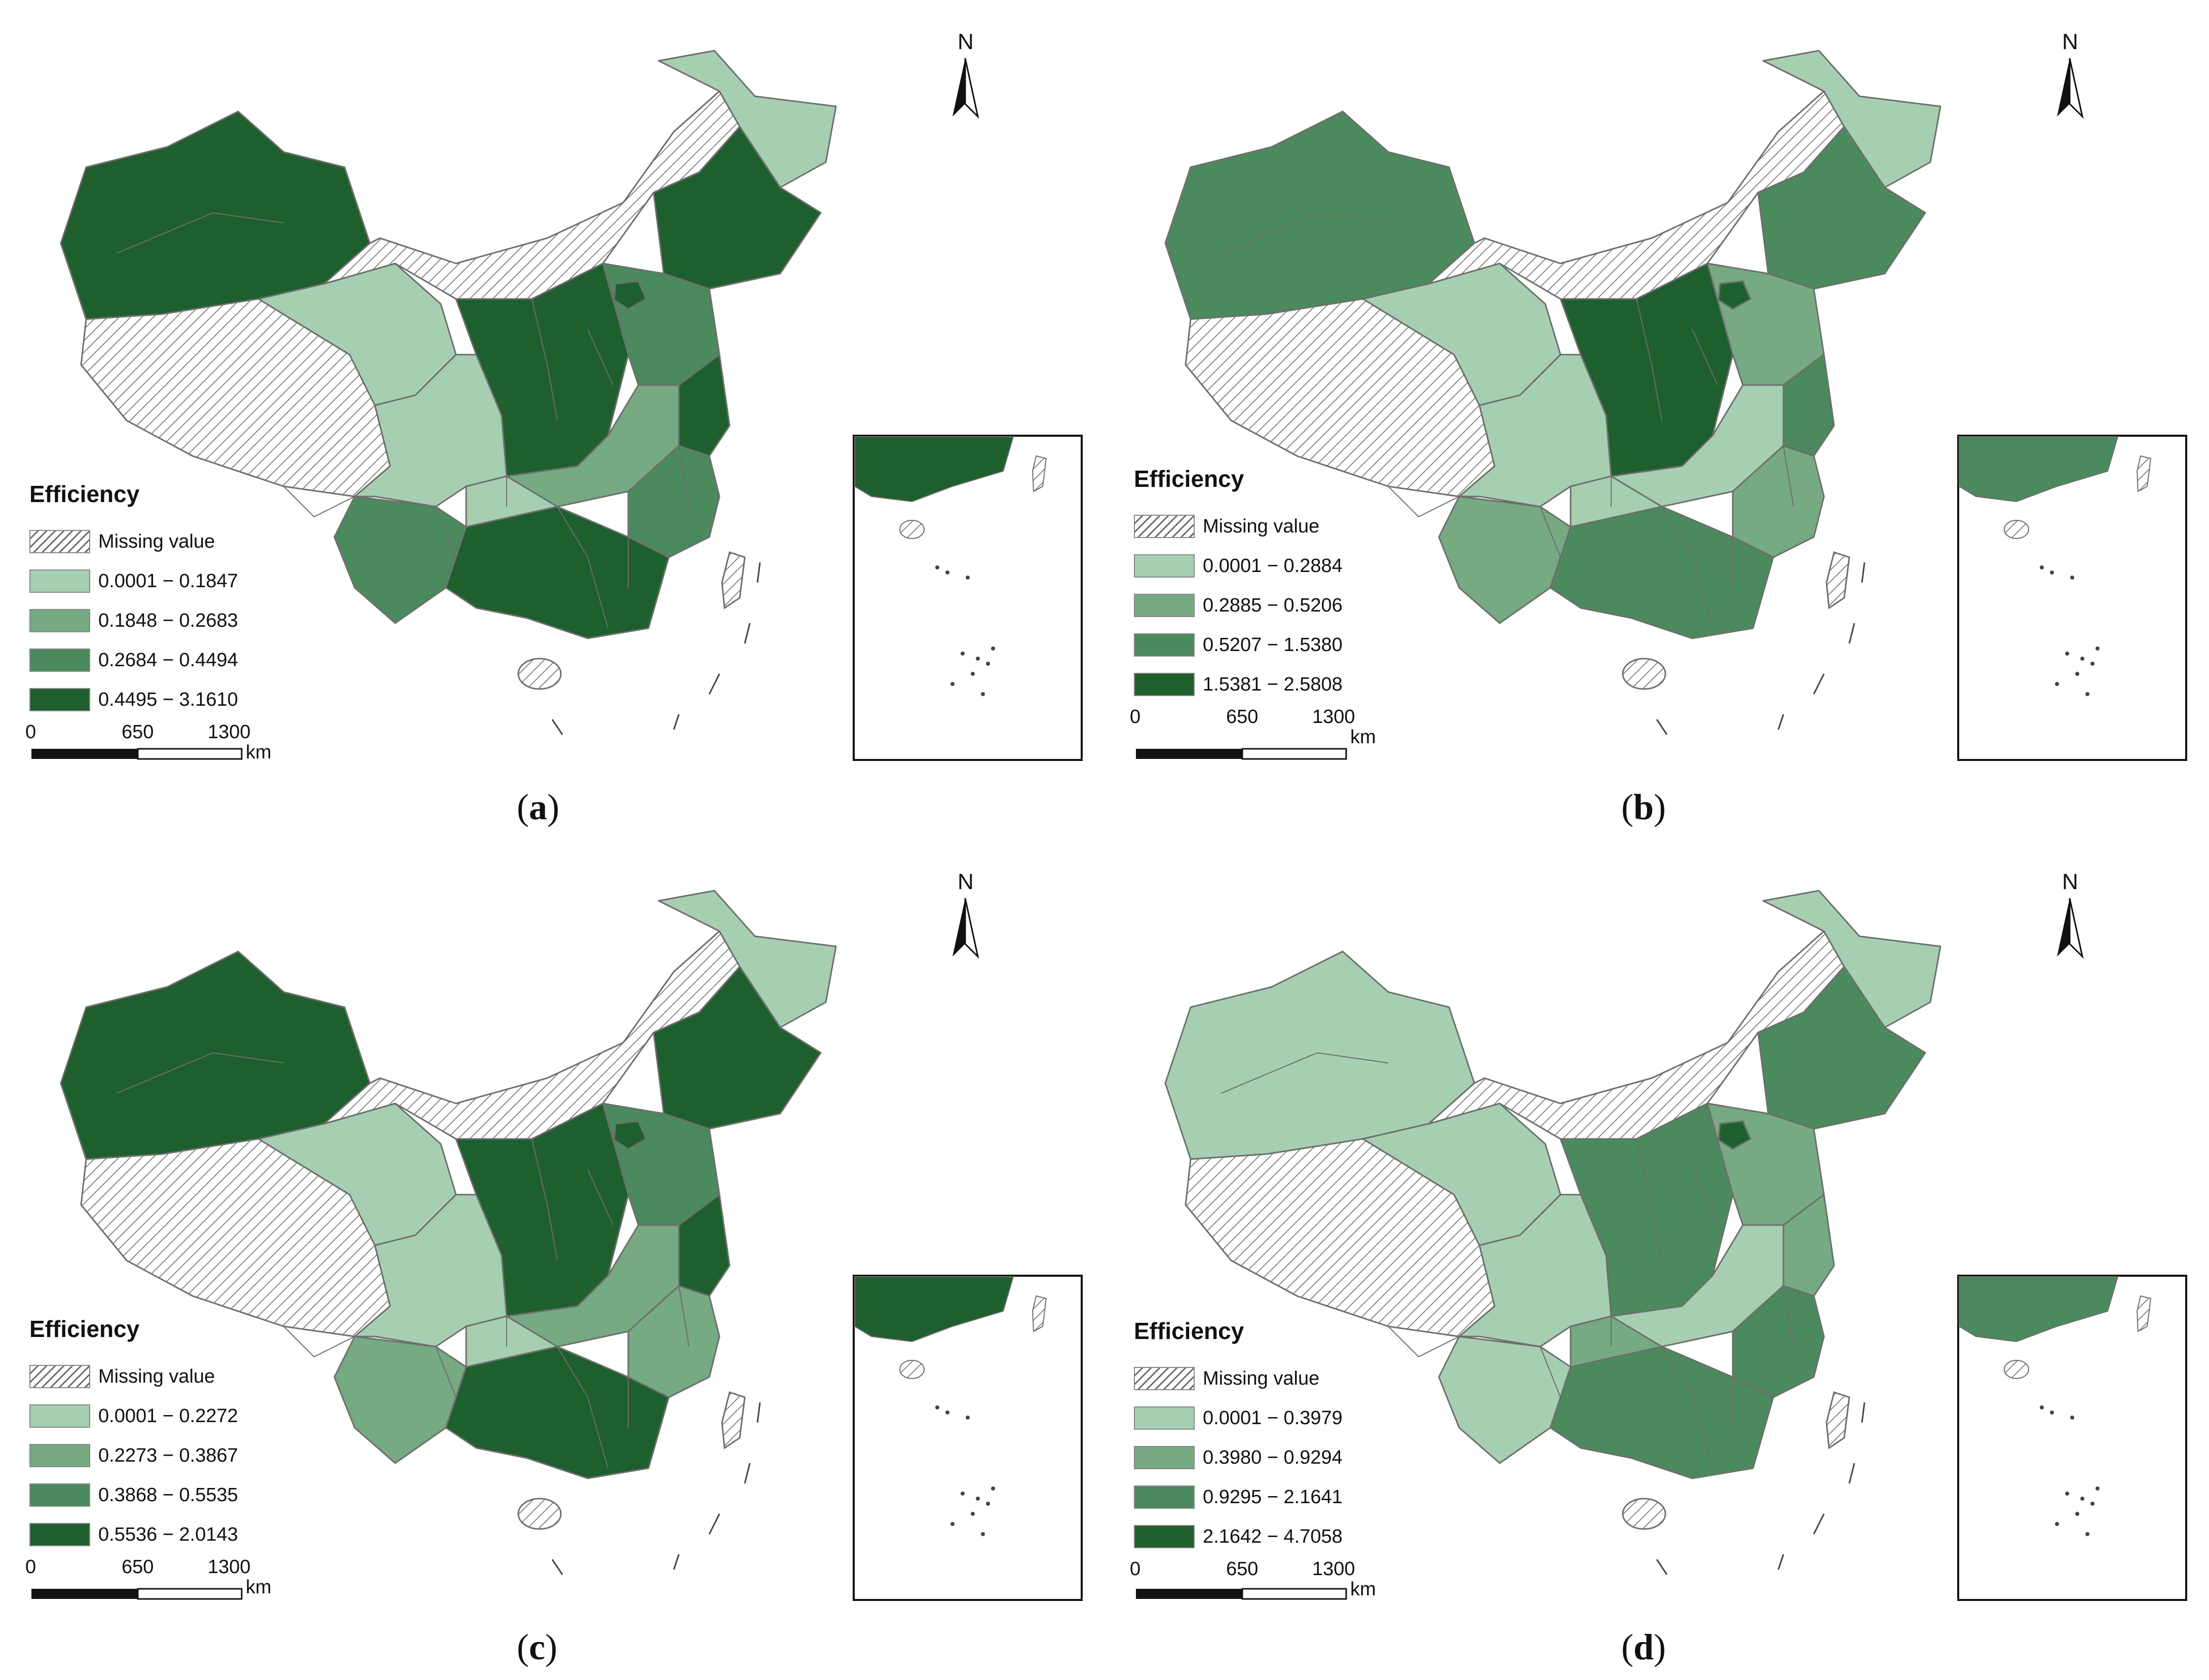  Describe the element at coordinates (1273, 1536) in the screenshot. I see `legend-label: 2.1642 − 4.7058` at that location.